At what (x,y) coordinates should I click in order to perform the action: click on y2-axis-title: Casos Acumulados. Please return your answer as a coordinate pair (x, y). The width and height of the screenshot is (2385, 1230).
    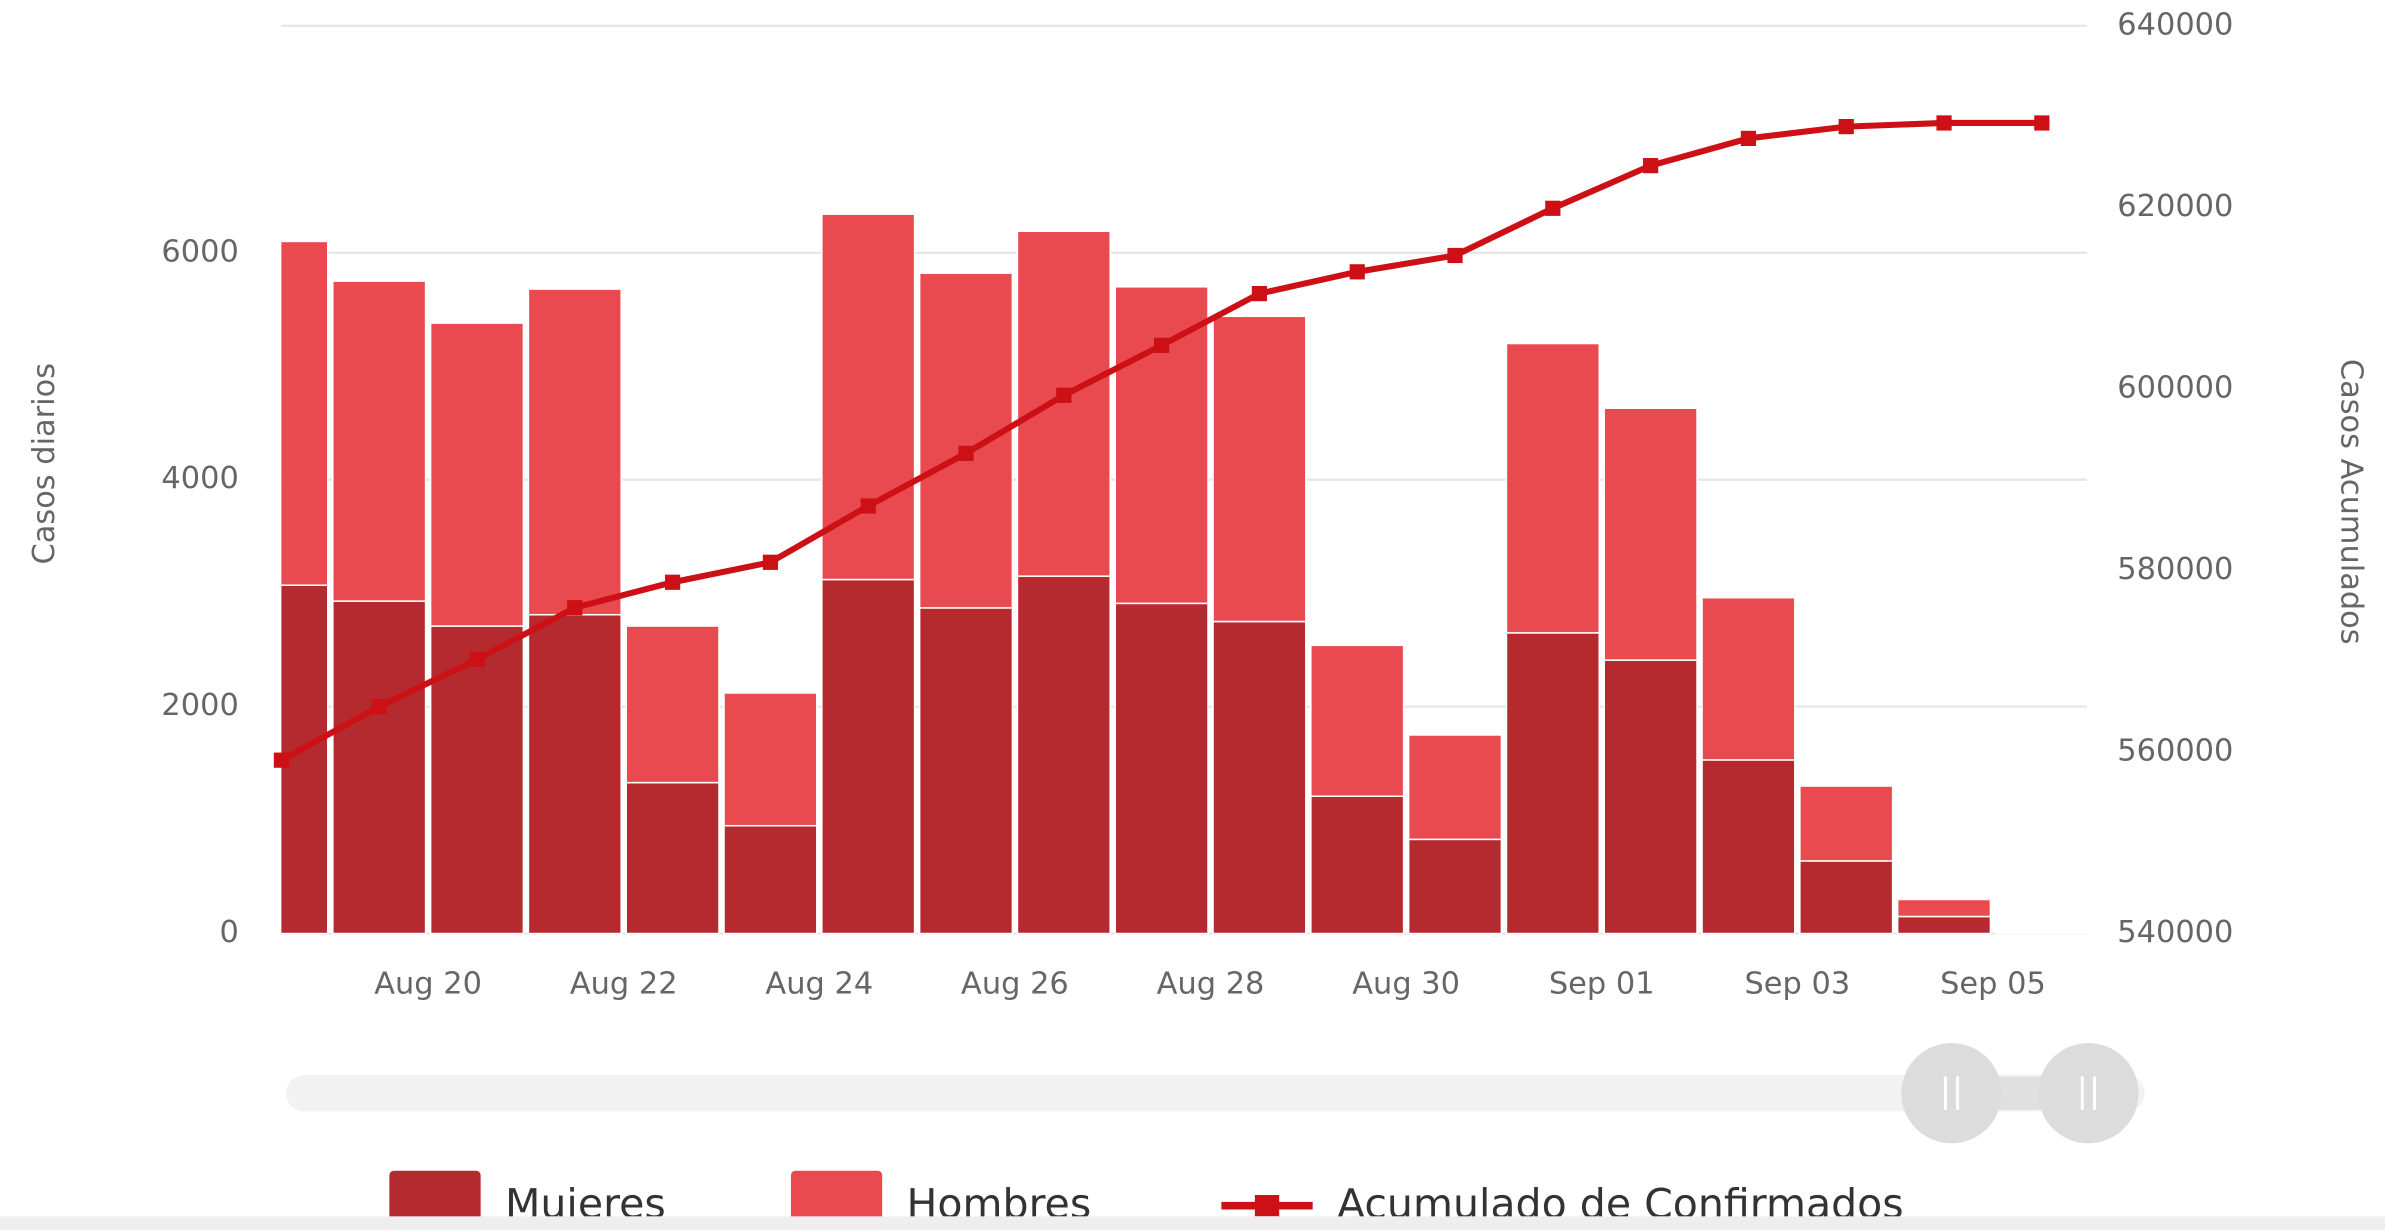
    Looking at the image, I should click on (2351, 502).